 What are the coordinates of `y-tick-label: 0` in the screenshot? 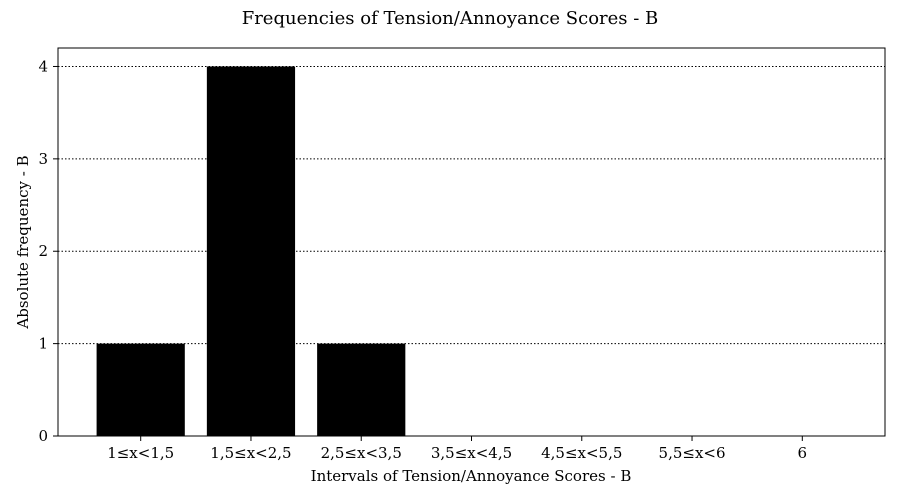 It's located at (43, 436).